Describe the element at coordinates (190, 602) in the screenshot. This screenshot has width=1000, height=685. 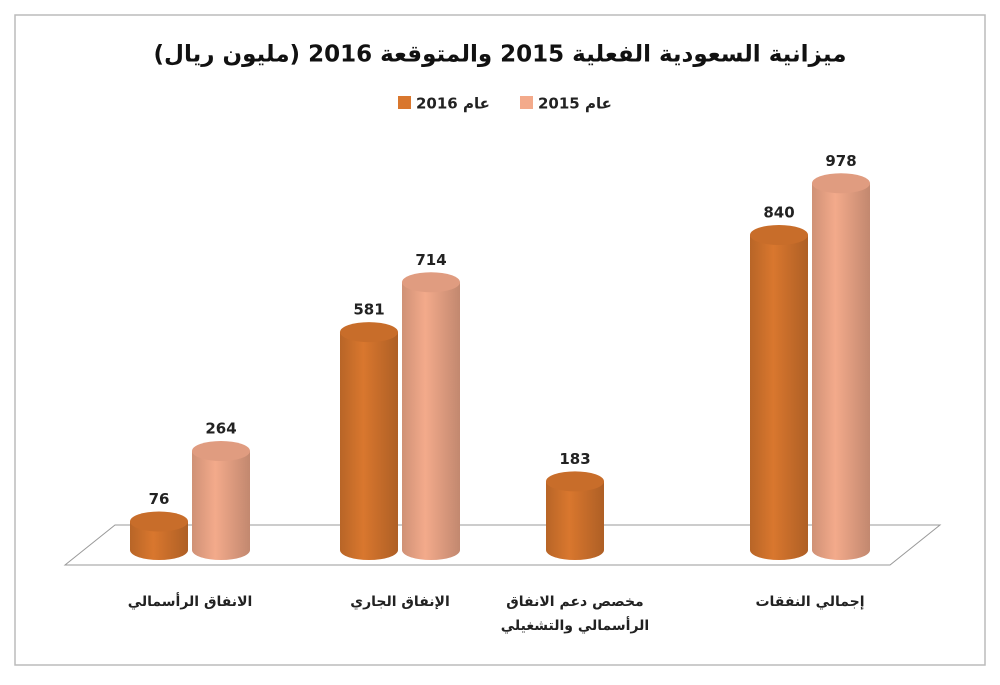
I see `x-tick-label: الانفاق الرأسمالي` at that location.